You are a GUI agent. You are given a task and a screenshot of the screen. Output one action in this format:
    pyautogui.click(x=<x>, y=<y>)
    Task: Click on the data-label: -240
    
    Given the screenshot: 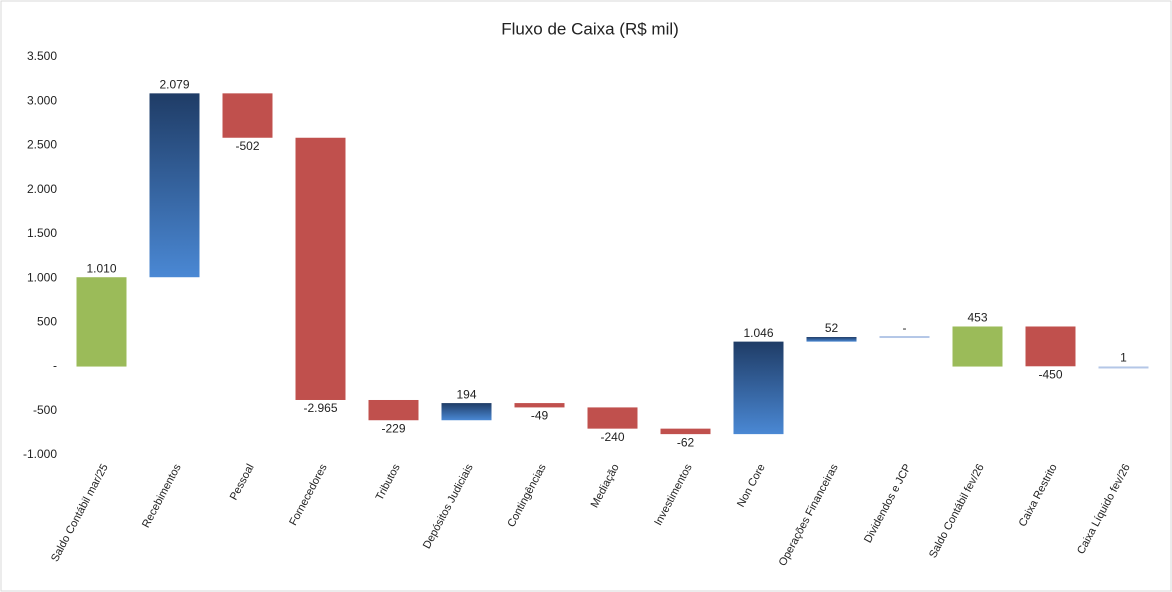 What is the action you would take?
    pyautogui.click(x=612, y=437)
    